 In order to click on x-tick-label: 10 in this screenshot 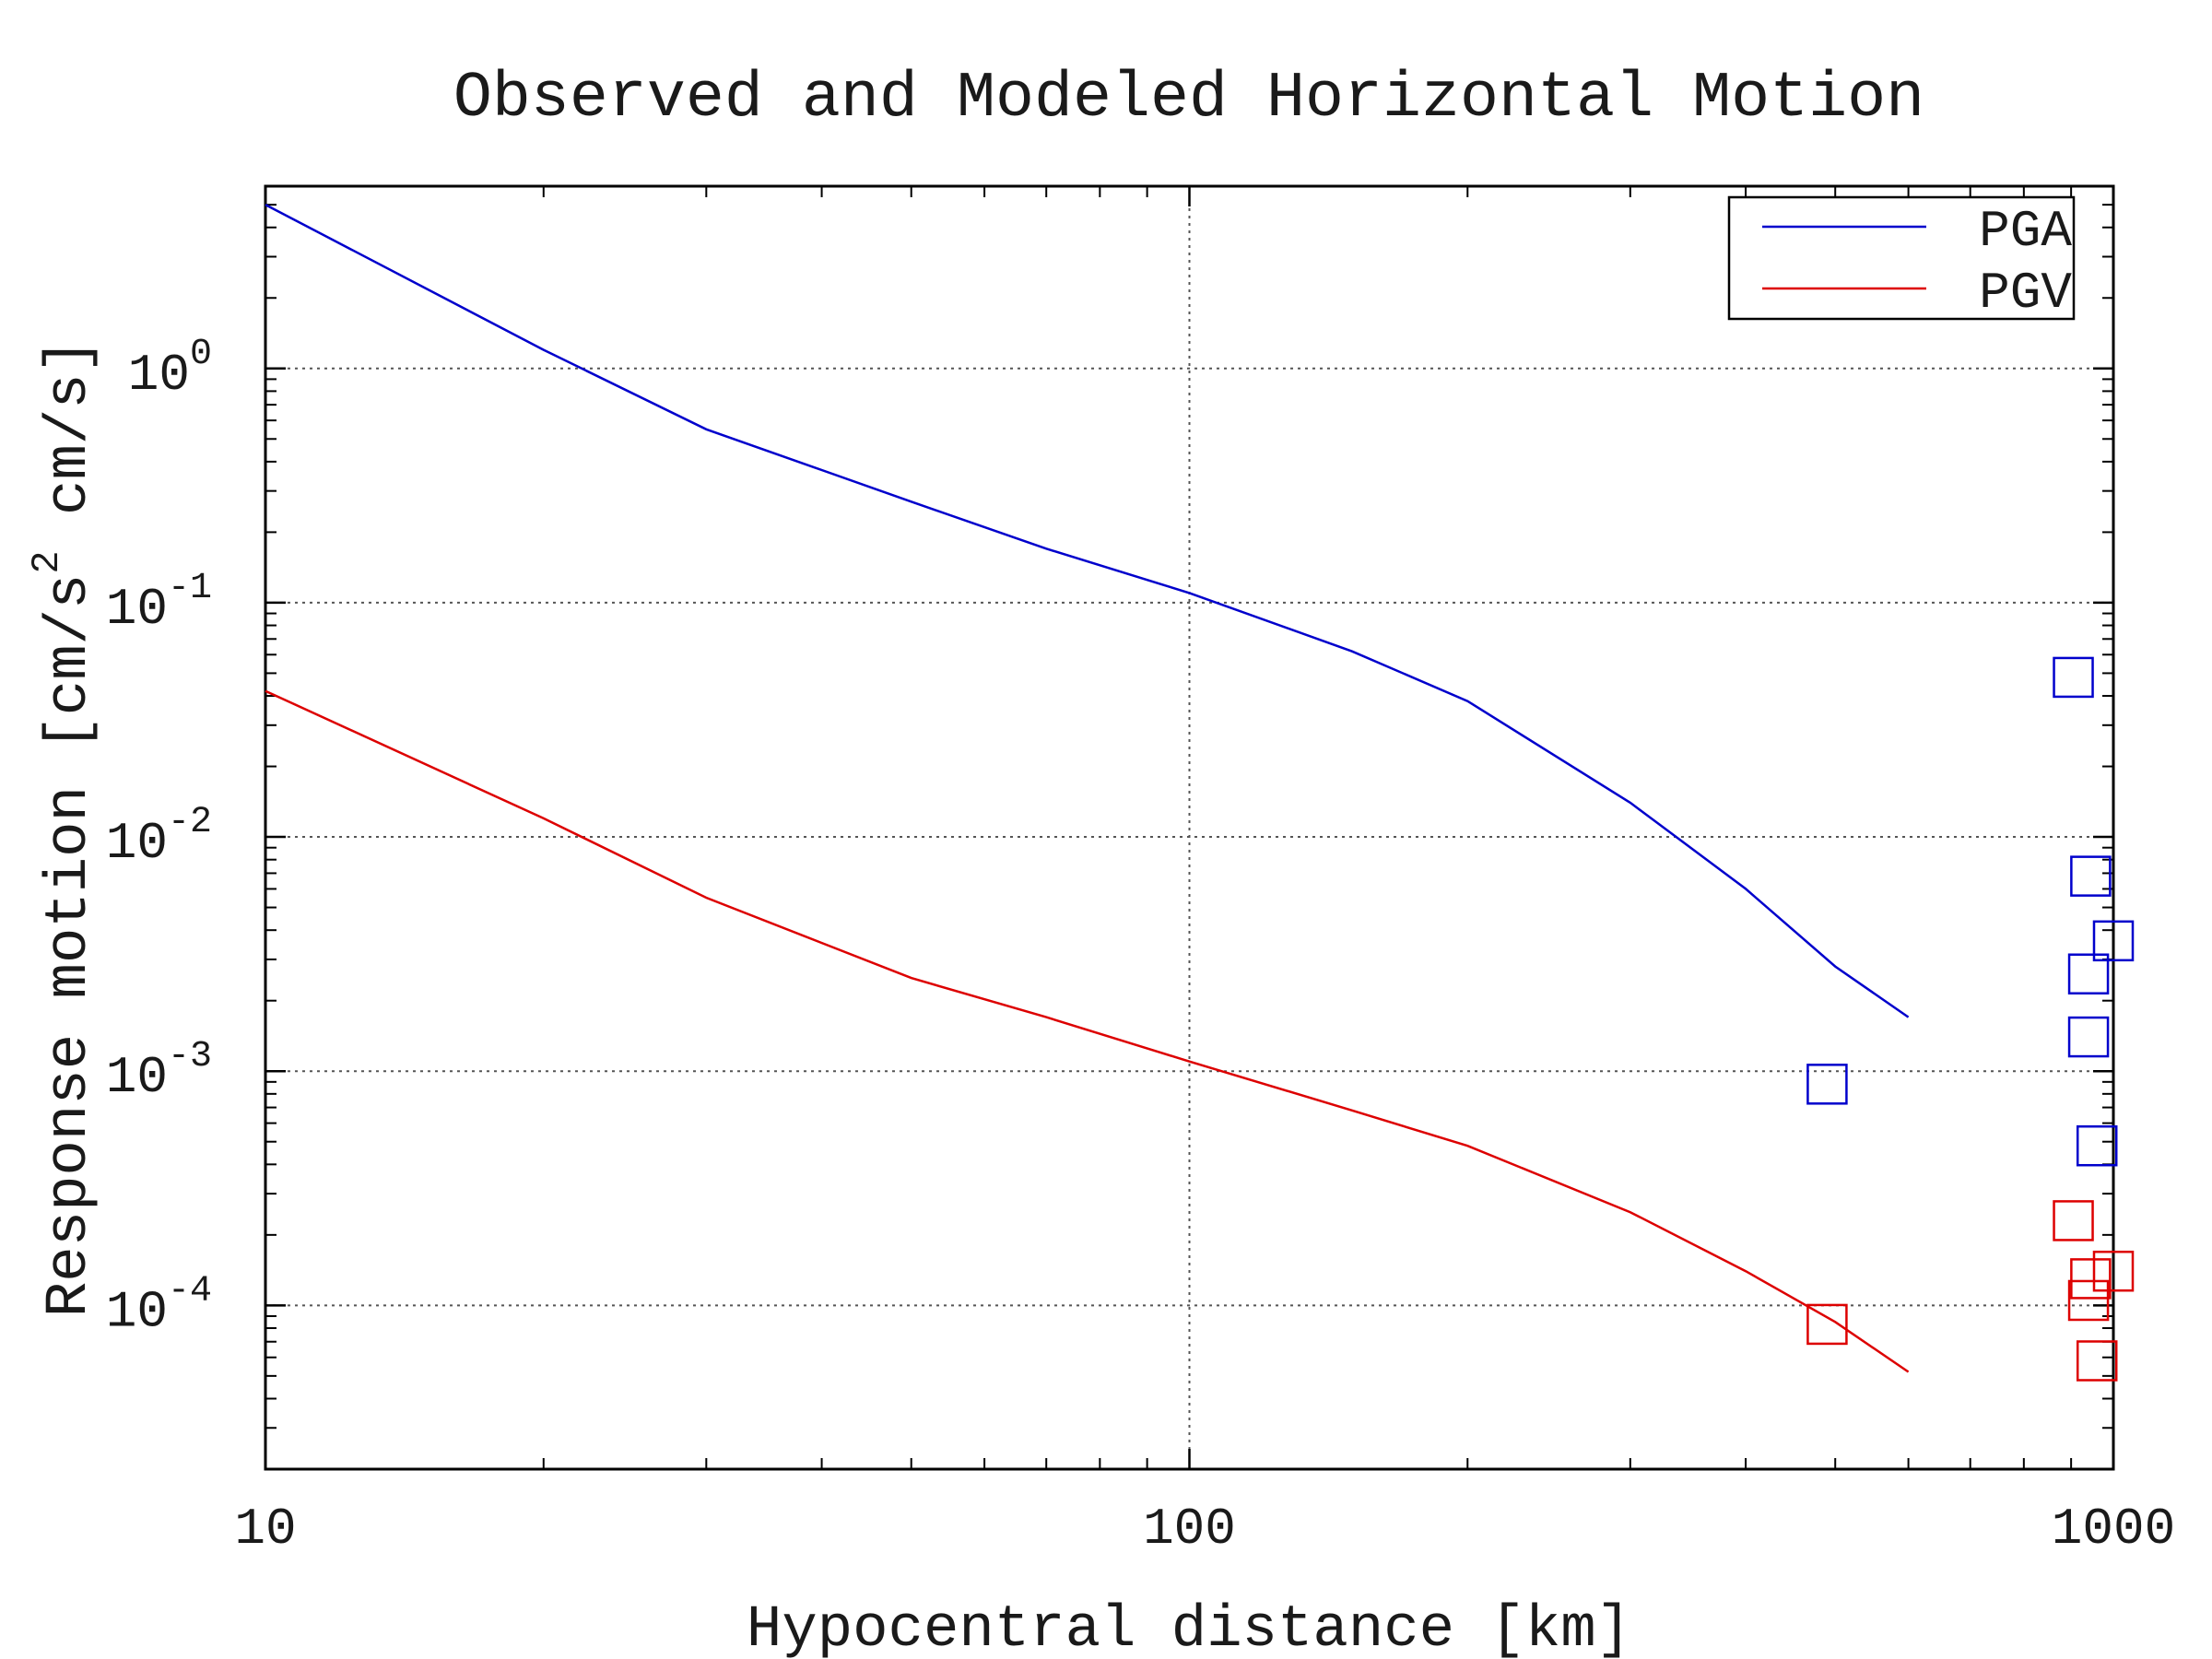, I will do `click(265, 1529)`.